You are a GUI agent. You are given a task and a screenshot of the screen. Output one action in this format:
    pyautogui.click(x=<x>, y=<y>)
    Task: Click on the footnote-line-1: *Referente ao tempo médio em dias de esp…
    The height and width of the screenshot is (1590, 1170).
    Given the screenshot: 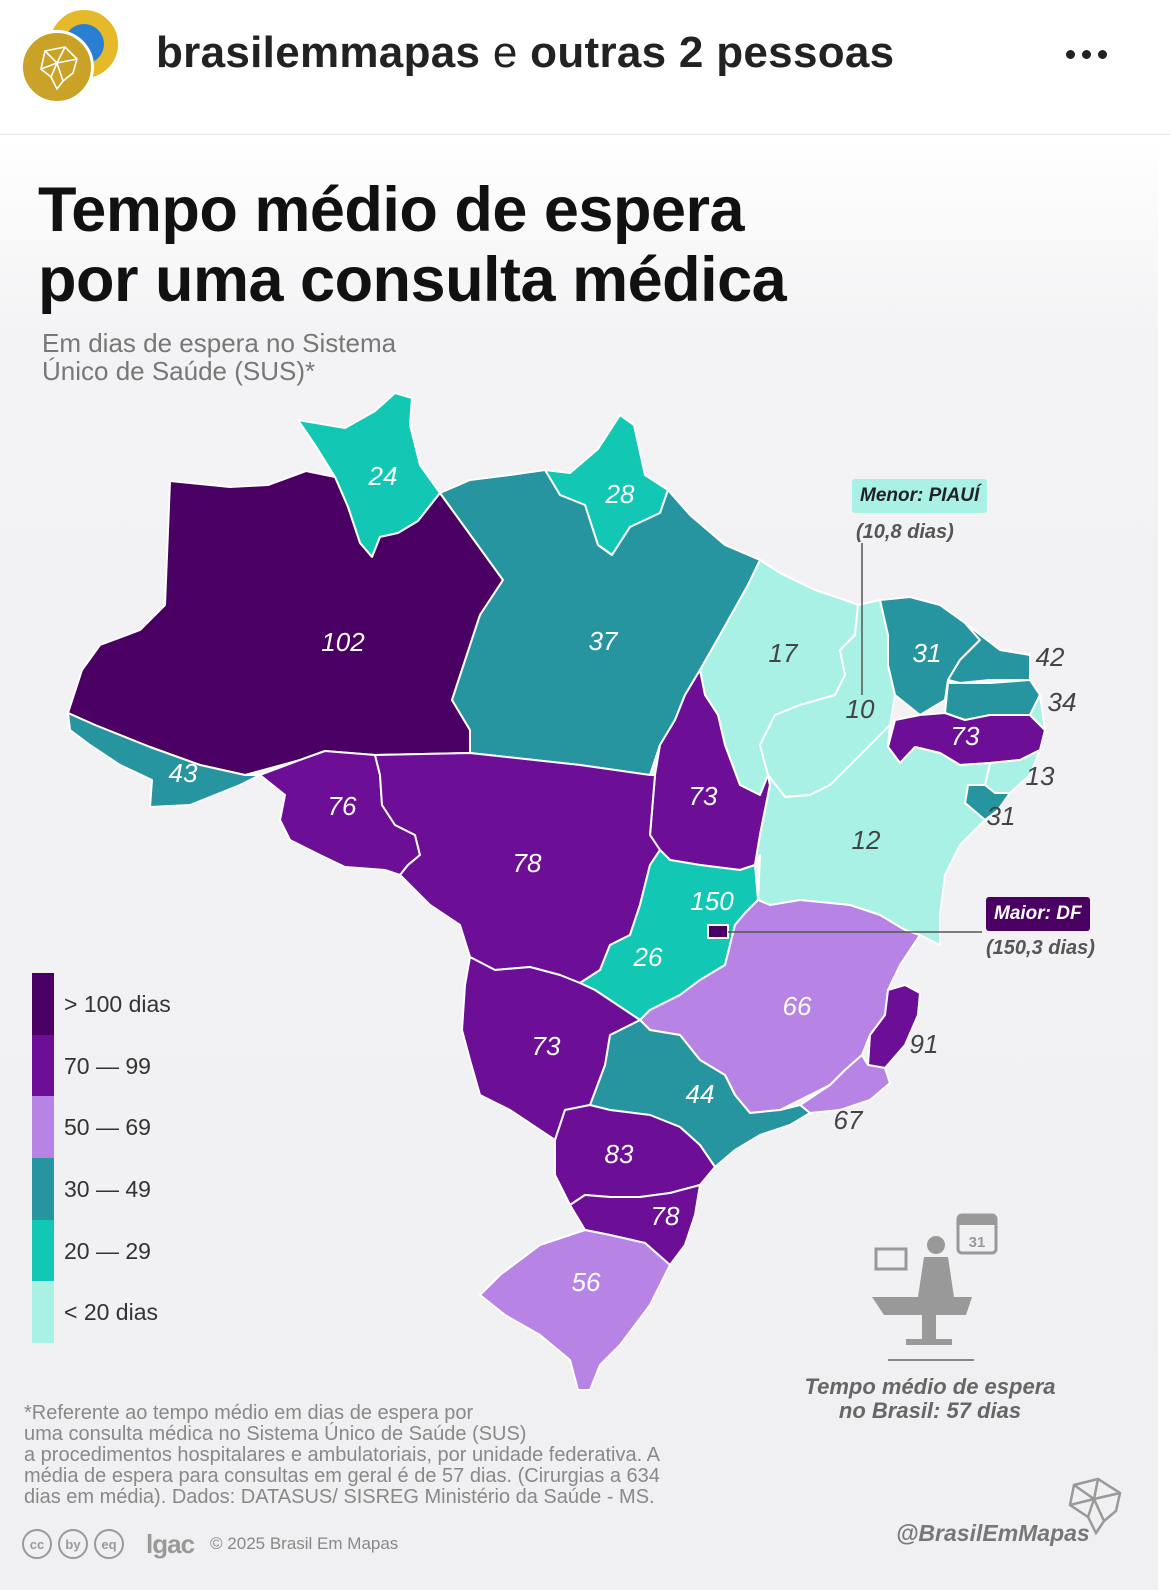 What is the action you would take?
    pyautogui.click(x=249, y=1413)
    